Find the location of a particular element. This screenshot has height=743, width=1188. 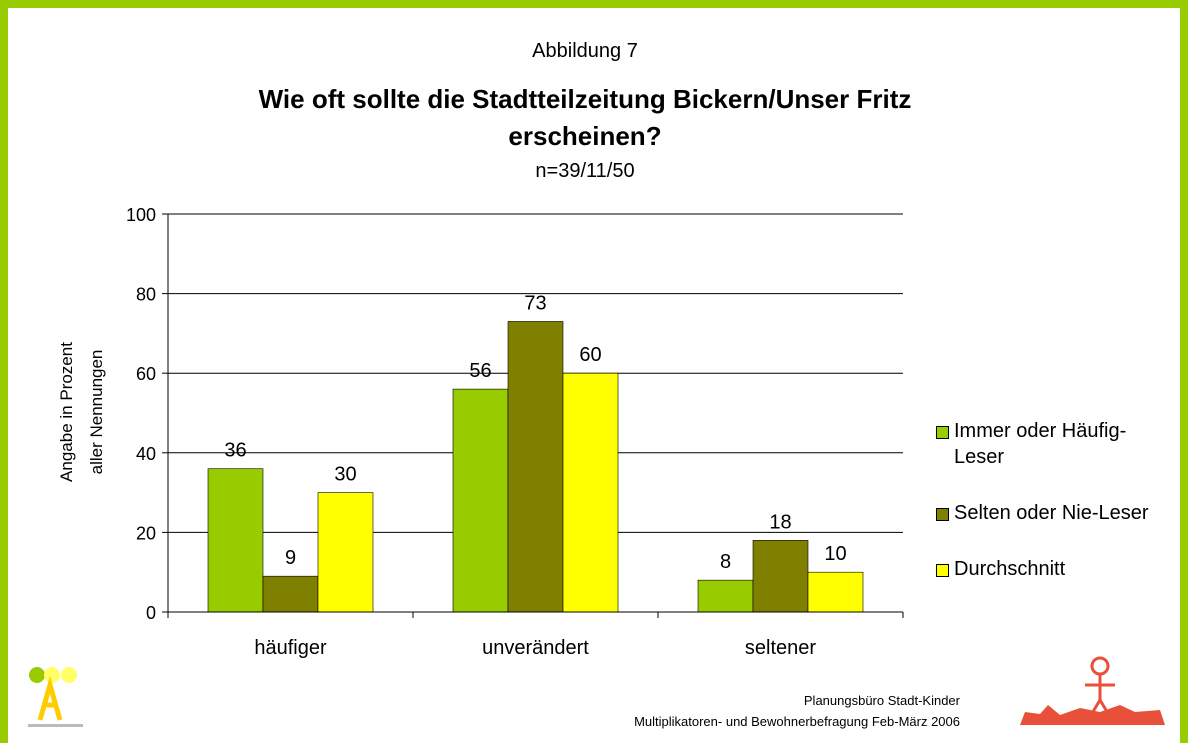

data-label: 73 is located at coordinates (535, 303).